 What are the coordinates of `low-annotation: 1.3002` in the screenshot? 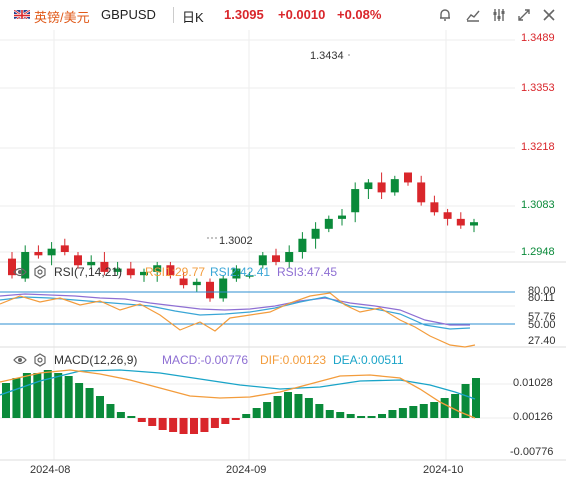 It's located at (230, 241).